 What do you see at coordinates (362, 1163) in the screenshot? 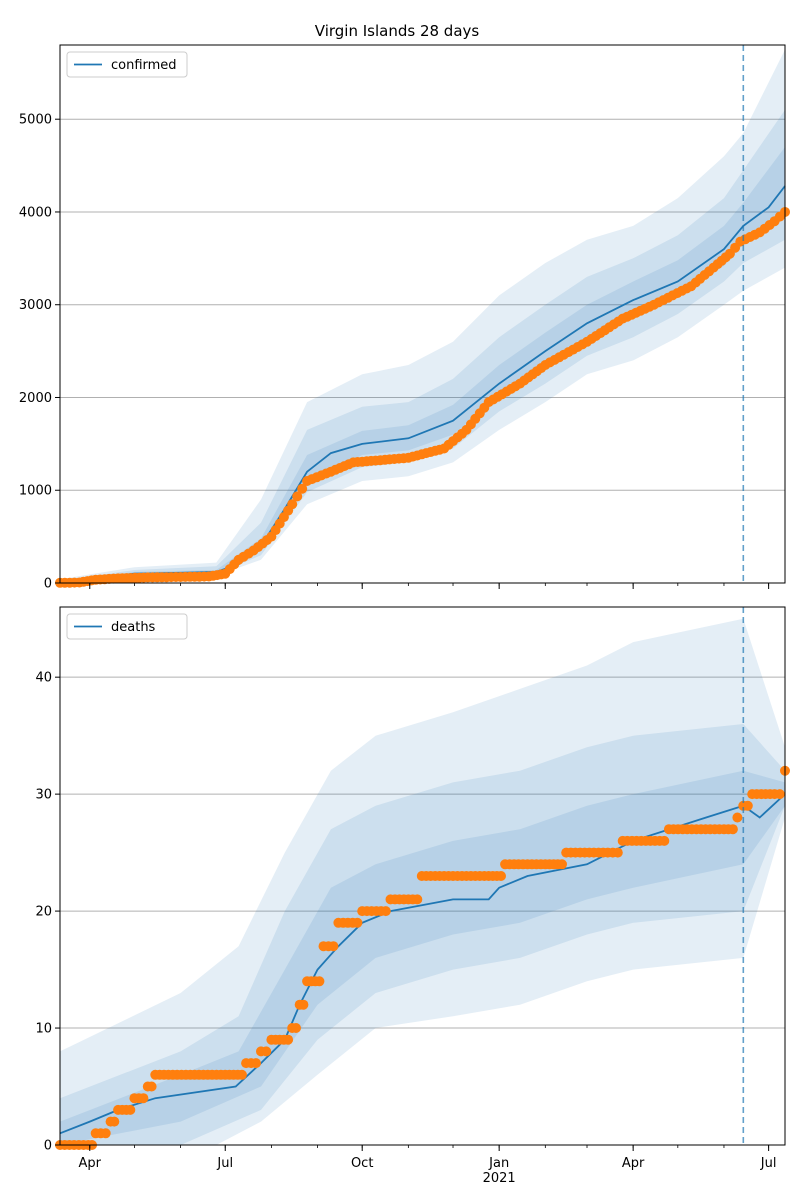
I see `x-tick-label: Oct` at bounding box center [362, 1163].